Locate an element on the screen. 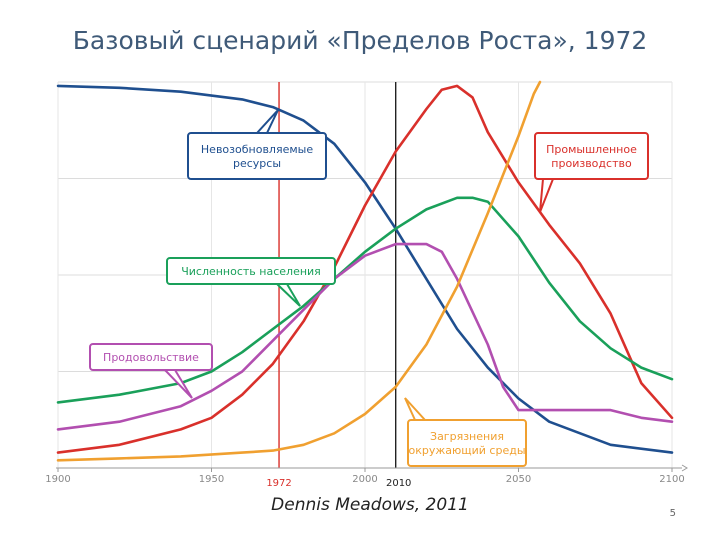 The image size is (720, 540). callout-2: Численность населения is located at coordinates (251, 282).